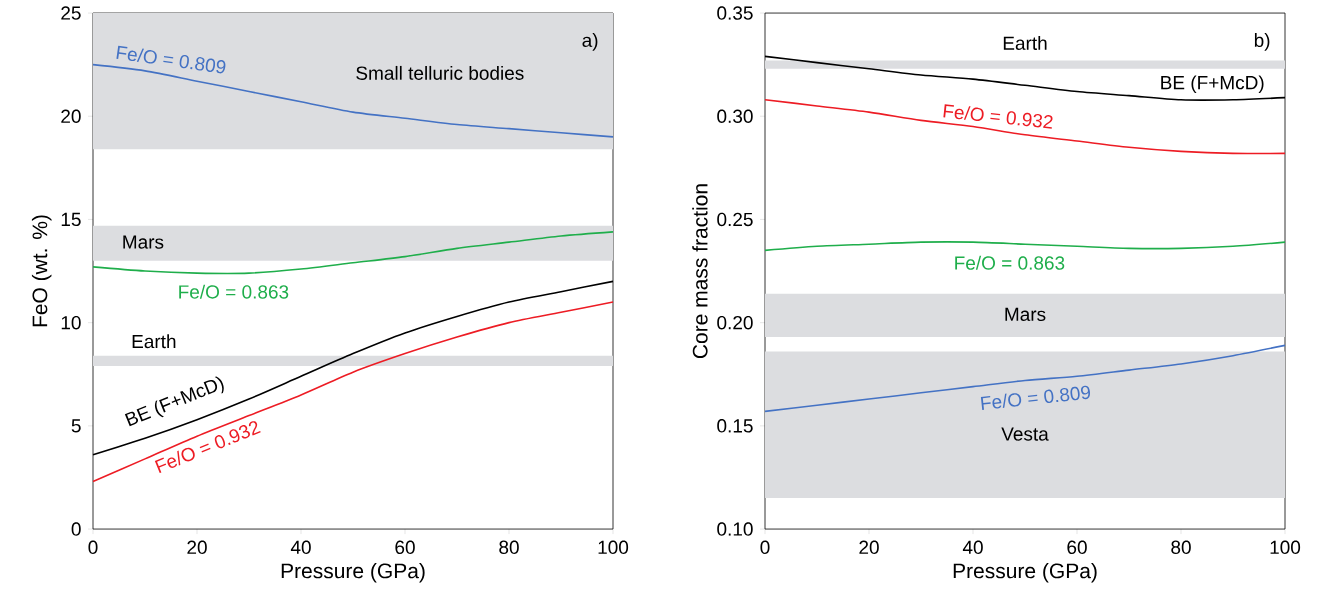  Describe the element at coordinates (735, 13) in the screenshot. I see `y-tick-label: 0.35` at that location.